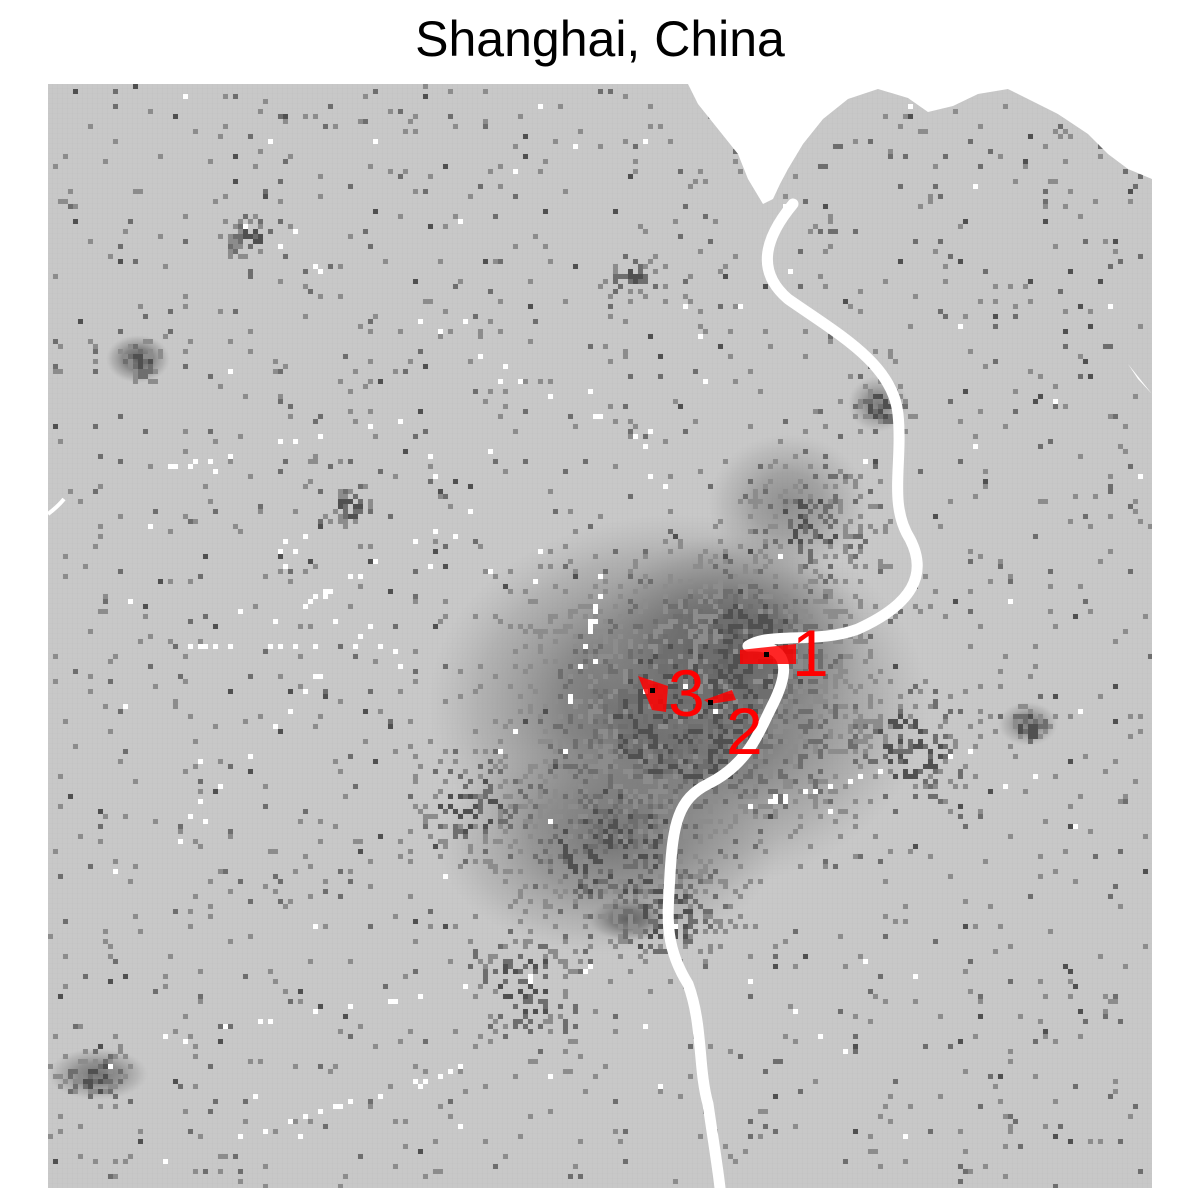  I want to click on site-marker-3: 3, so click(671, 693).